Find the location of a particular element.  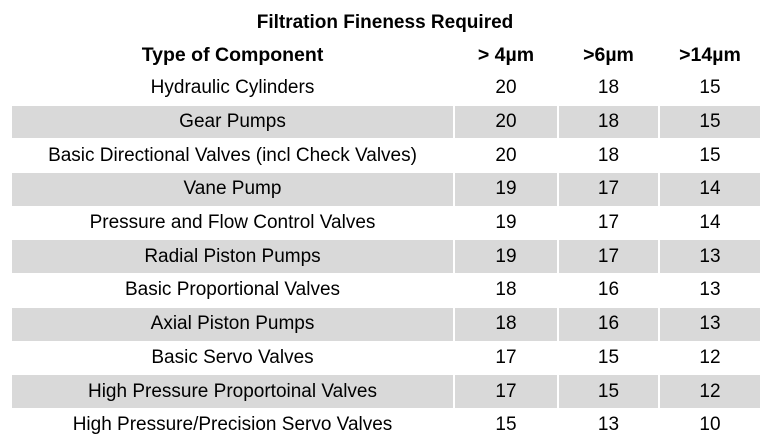

header-6um: >6µm is located at coordinates (608, 56).